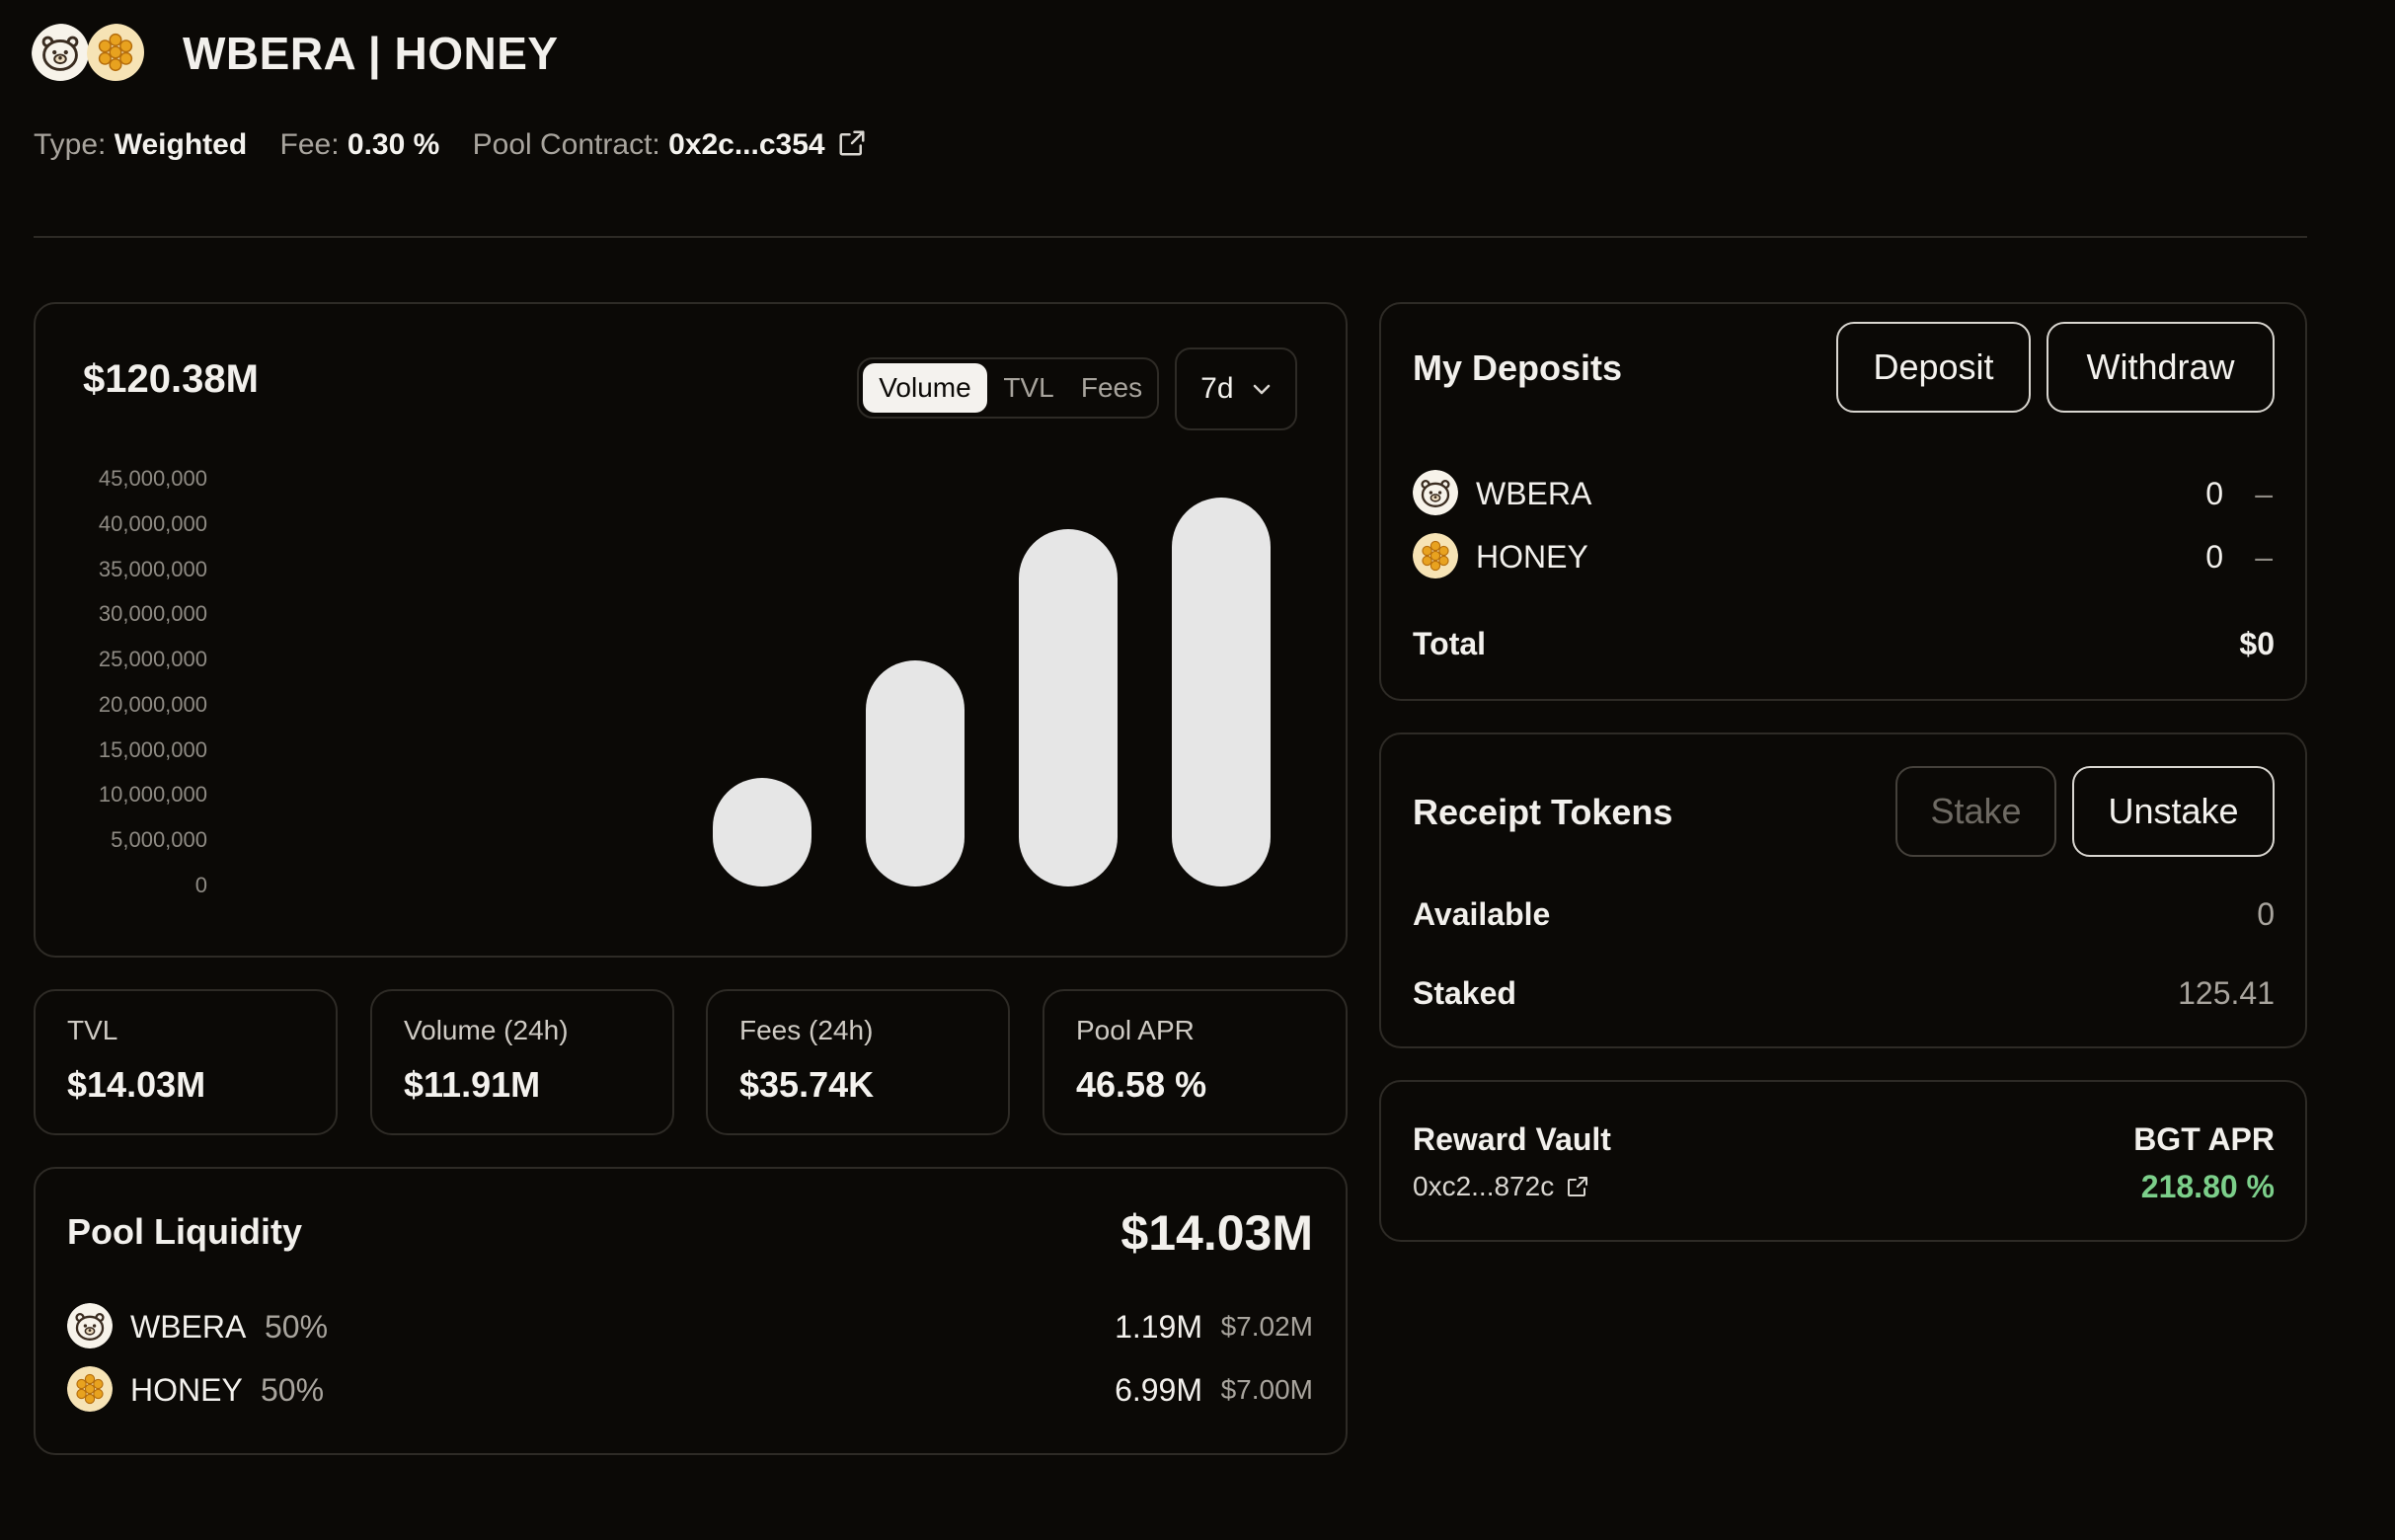 This screenshot has height=1540, width=2395. I want to click on type-value: Weighted, so click(181, 144).